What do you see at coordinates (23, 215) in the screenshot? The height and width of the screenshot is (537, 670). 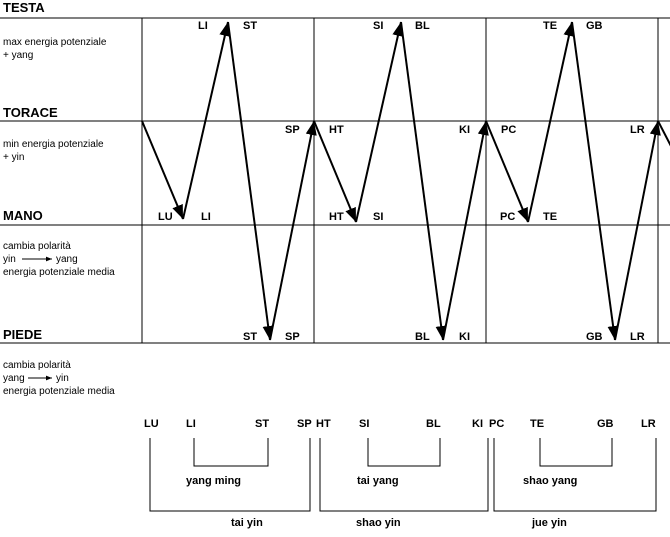 I see `level-title: MANO` at bounding box center [23, 215].